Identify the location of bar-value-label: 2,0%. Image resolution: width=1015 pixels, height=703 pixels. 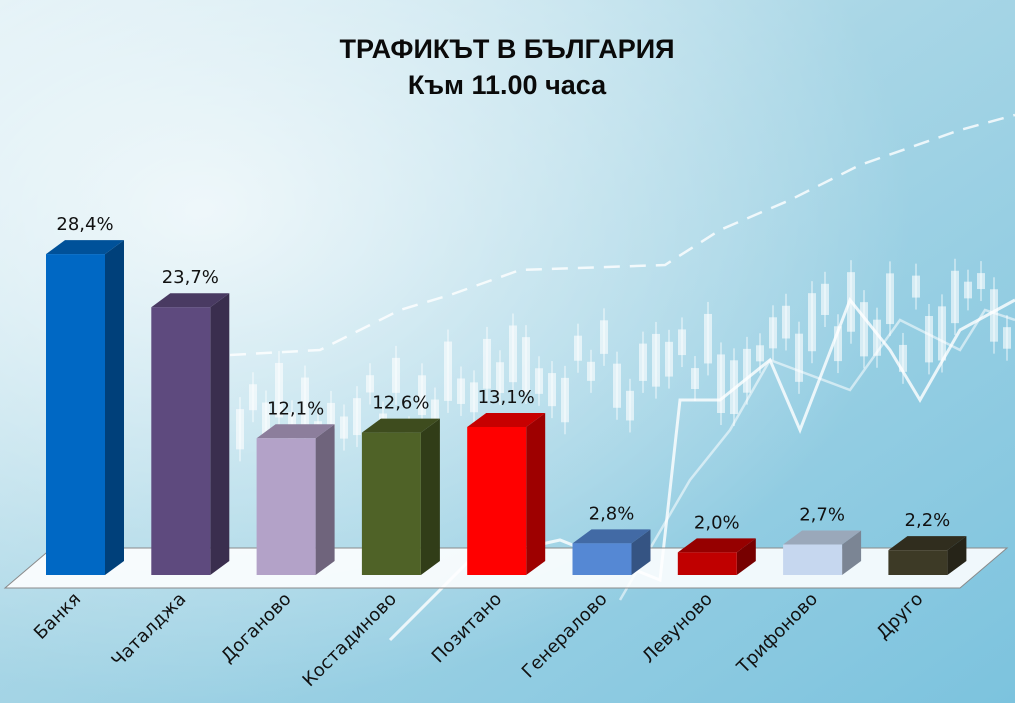
(717, 522).